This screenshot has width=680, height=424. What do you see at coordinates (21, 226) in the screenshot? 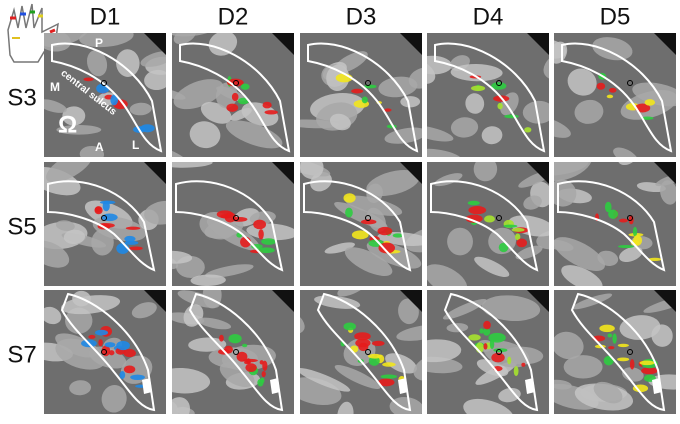
I see `row-label: S5` at bounding box center [21, 226].